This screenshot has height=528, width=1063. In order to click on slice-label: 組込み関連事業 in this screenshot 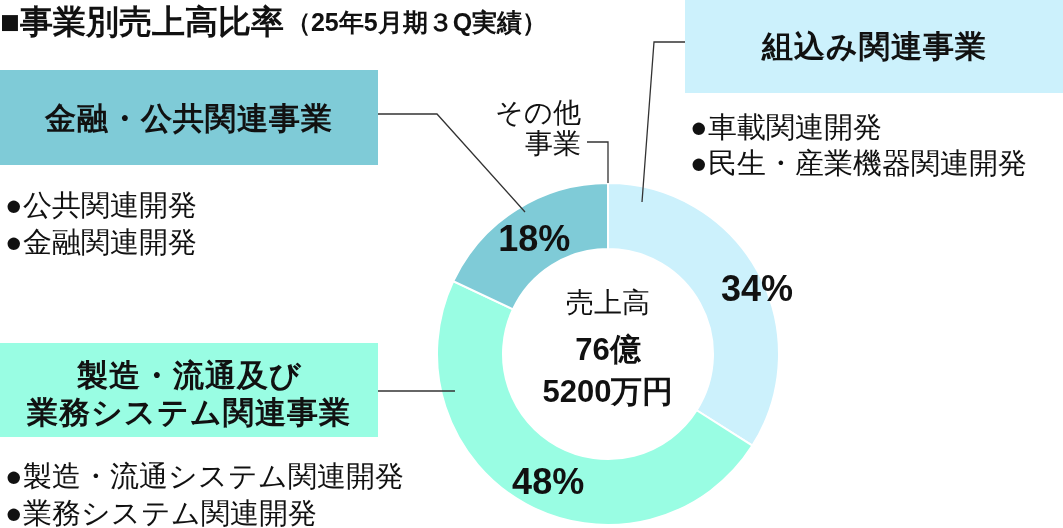, I will do `click(873, 46)`.